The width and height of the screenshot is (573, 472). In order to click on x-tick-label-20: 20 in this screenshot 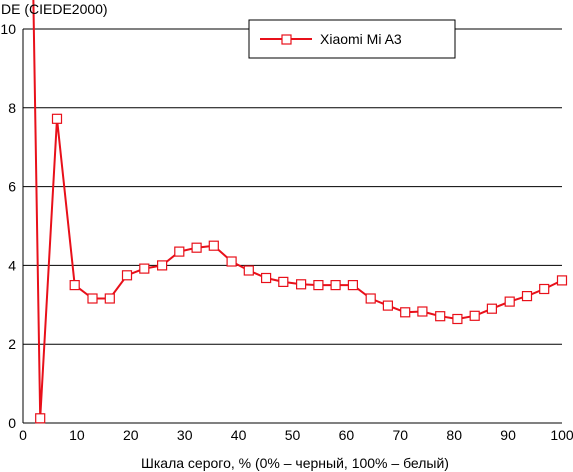, I will do `click(131, 435)`.